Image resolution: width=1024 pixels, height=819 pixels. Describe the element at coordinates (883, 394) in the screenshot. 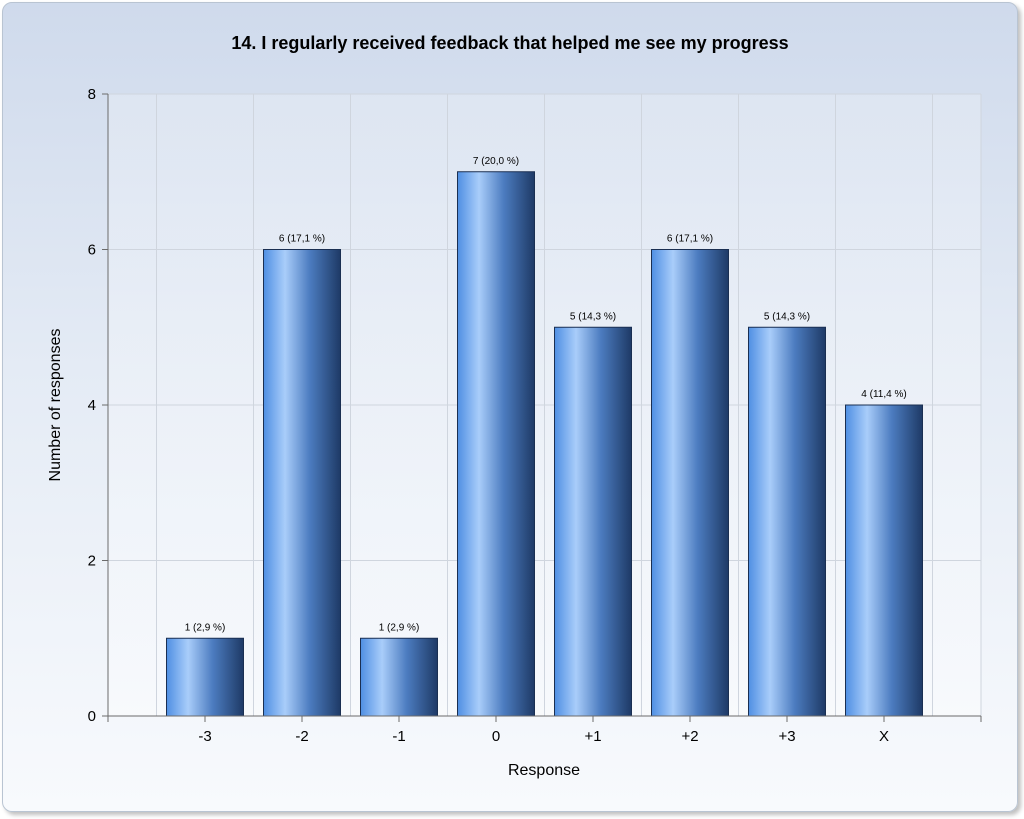

I see `bar-data-label: 4 (11,4 %)` at that location.